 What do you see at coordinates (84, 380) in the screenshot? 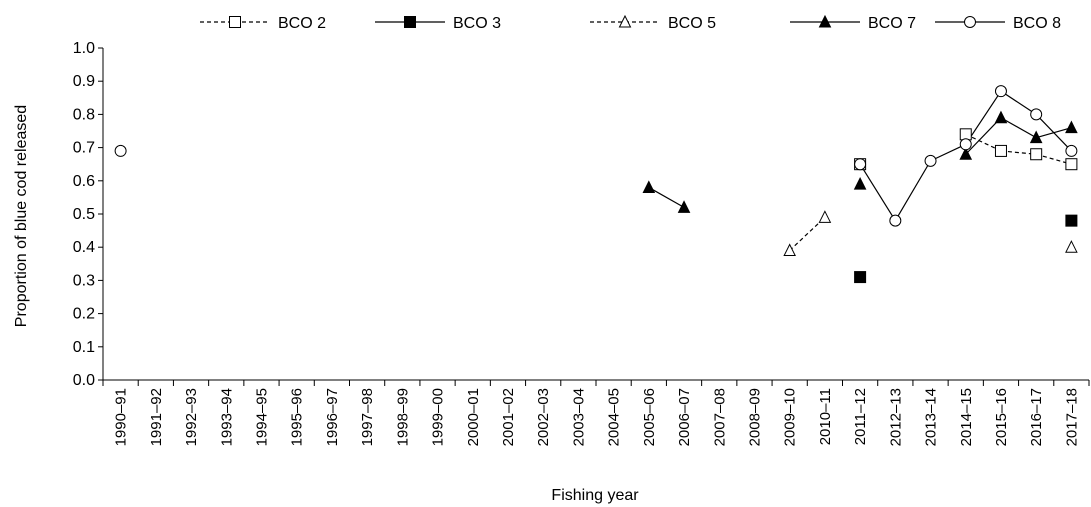
I see `y-tick-label: 0.0` at bounding box center [84, 380].